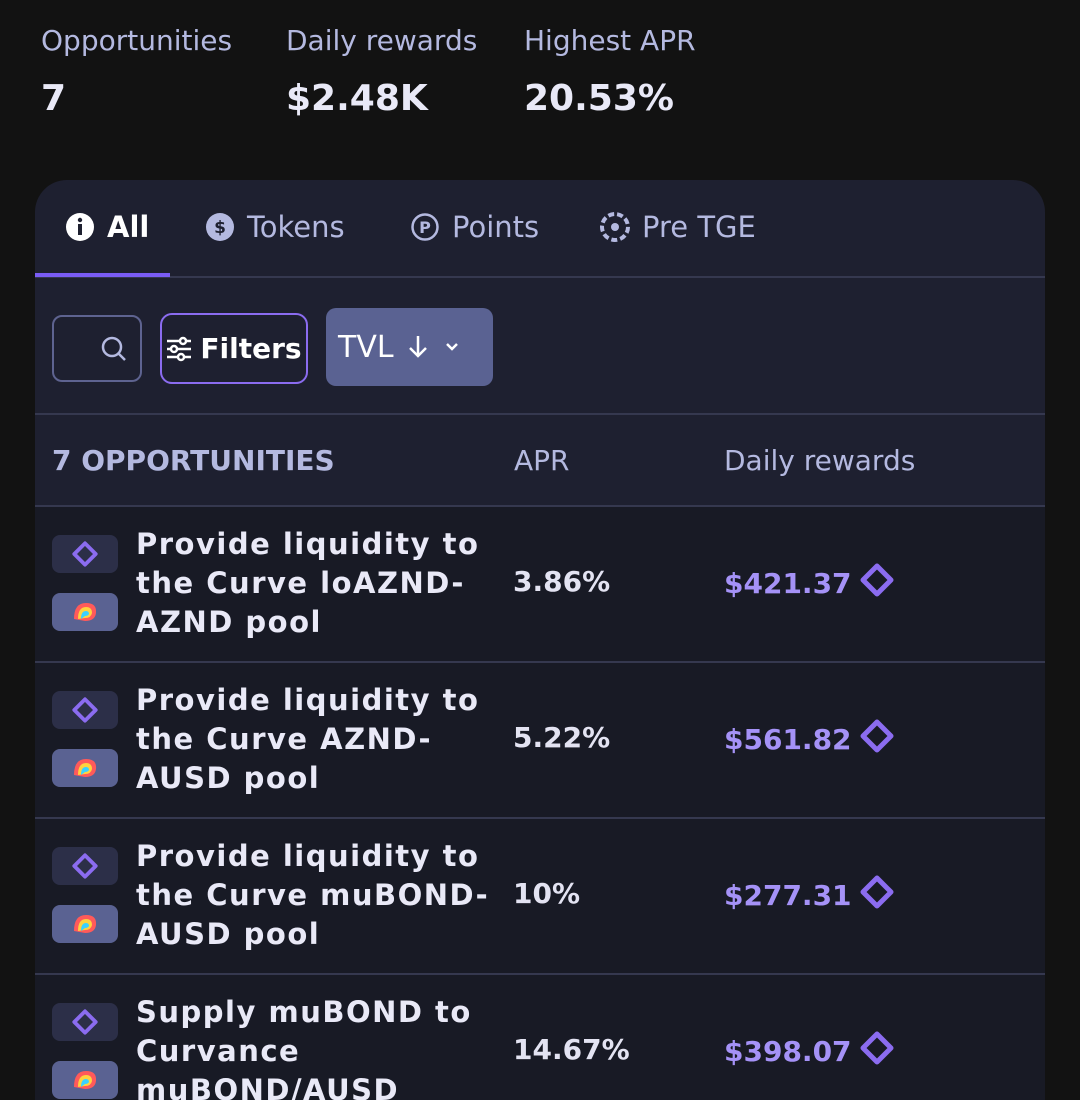 The width and height of the screenshot is (1080, 1100). What do you see at coordinates (599, 98) in the screenshot?
I see `stat-value: 20.53%` at bounding box center [599, 98].